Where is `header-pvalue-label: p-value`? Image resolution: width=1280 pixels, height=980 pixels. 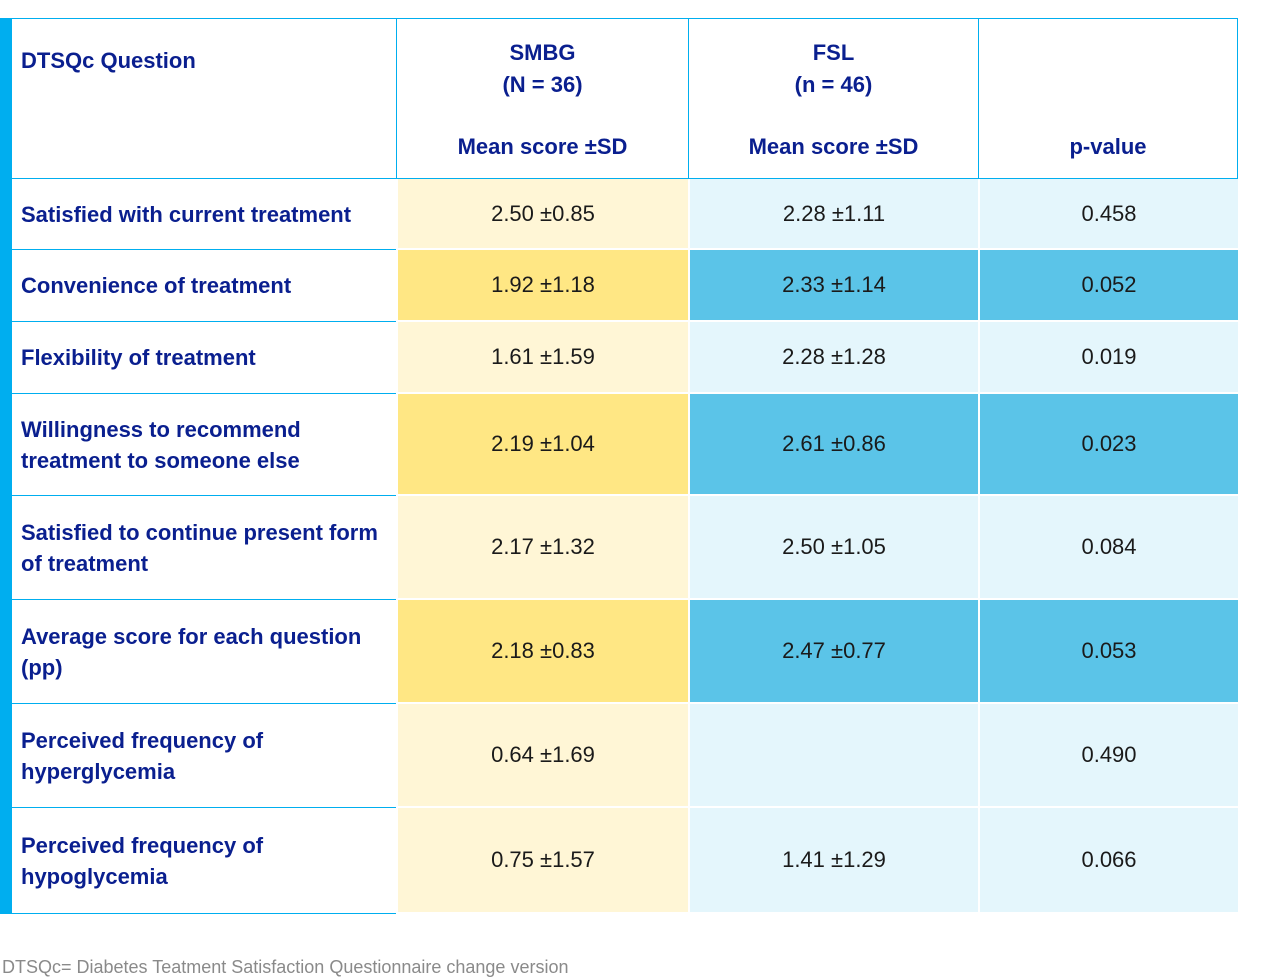 header-pvalue-label: p-value is located at coordinates (1108, 146).